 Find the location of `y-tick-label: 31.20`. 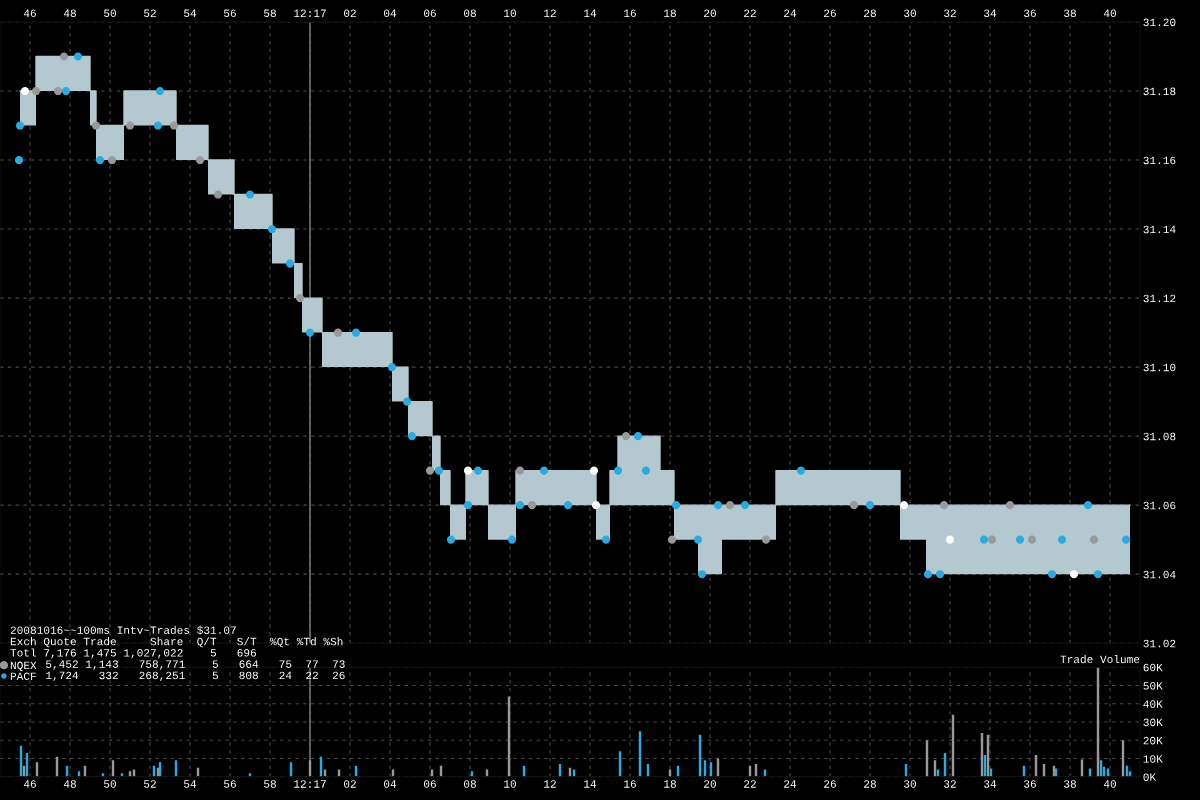

y-tick-label: 31.20 is located at coordinates (1159, 22).